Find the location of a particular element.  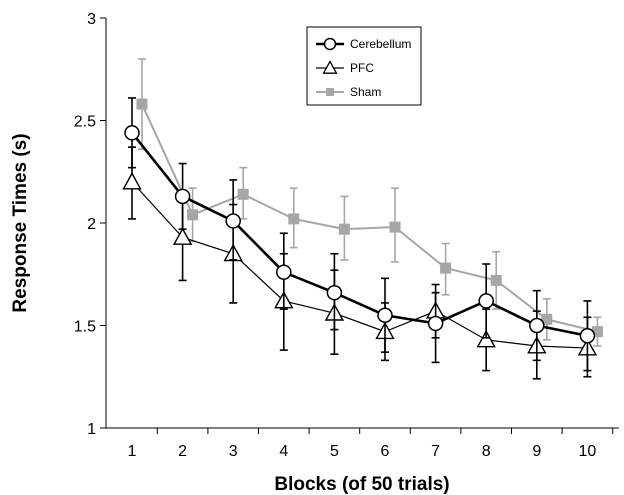

triangle-marker-icon is located at coordinates (330, 67).